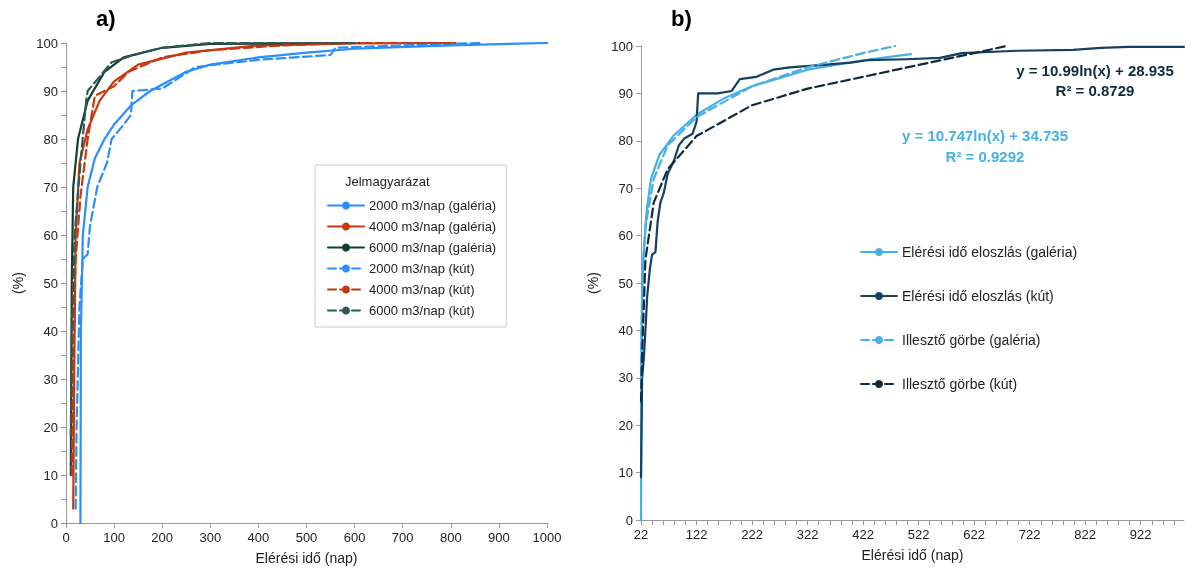  I want to click on chart-title: b), so click(681, 18).